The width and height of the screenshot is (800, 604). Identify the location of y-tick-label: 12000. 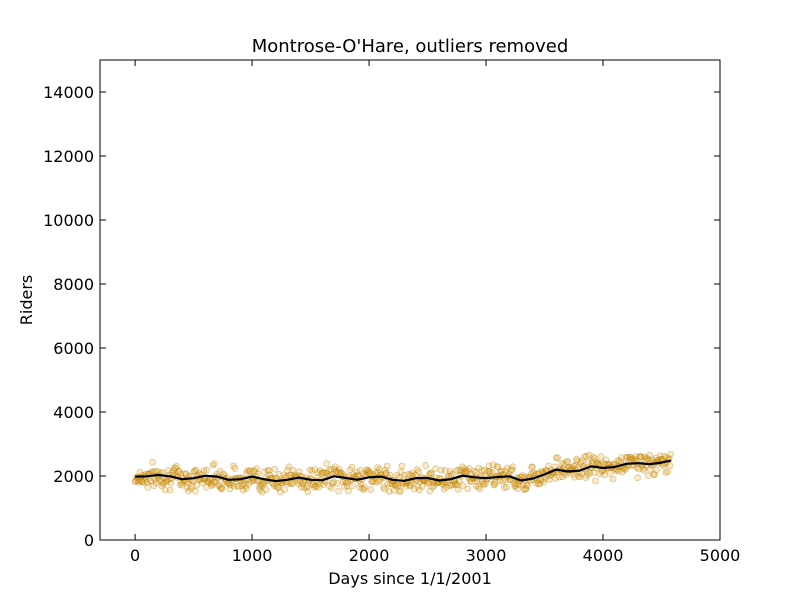
(68, 156).